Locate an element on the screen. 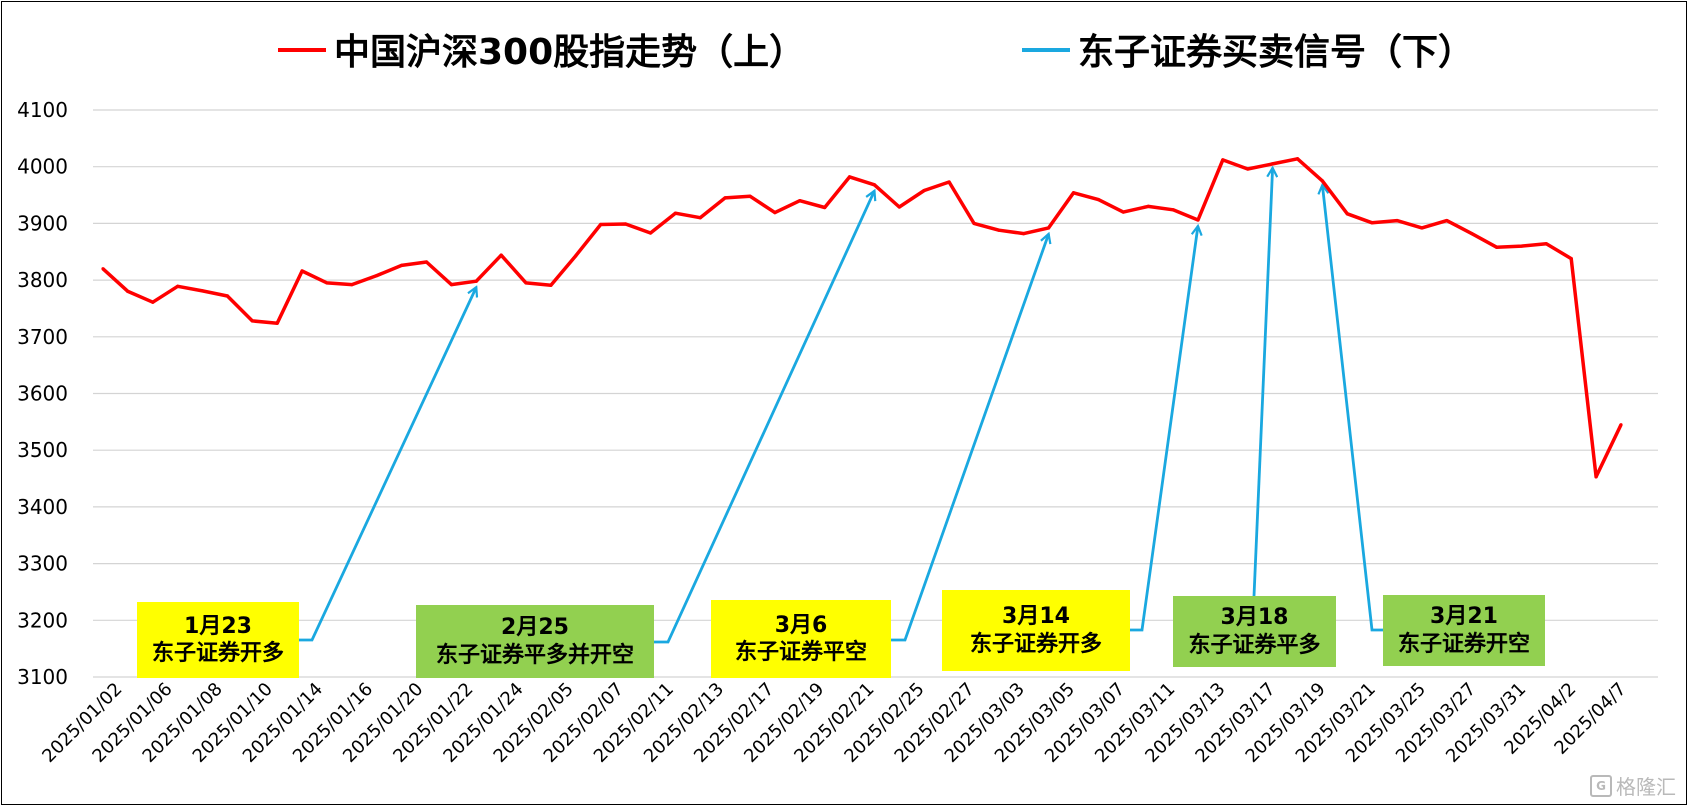 The height and width of the screenshot is (808, 1690). y-tick-label: 3300 is located at coordinates (42, 564).